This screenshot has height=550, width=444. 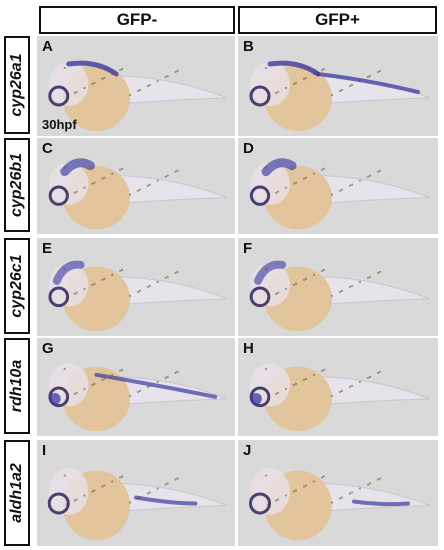 I want to click on row-label-cyp26b1: cyp26b1, so click(x=17, y=185).